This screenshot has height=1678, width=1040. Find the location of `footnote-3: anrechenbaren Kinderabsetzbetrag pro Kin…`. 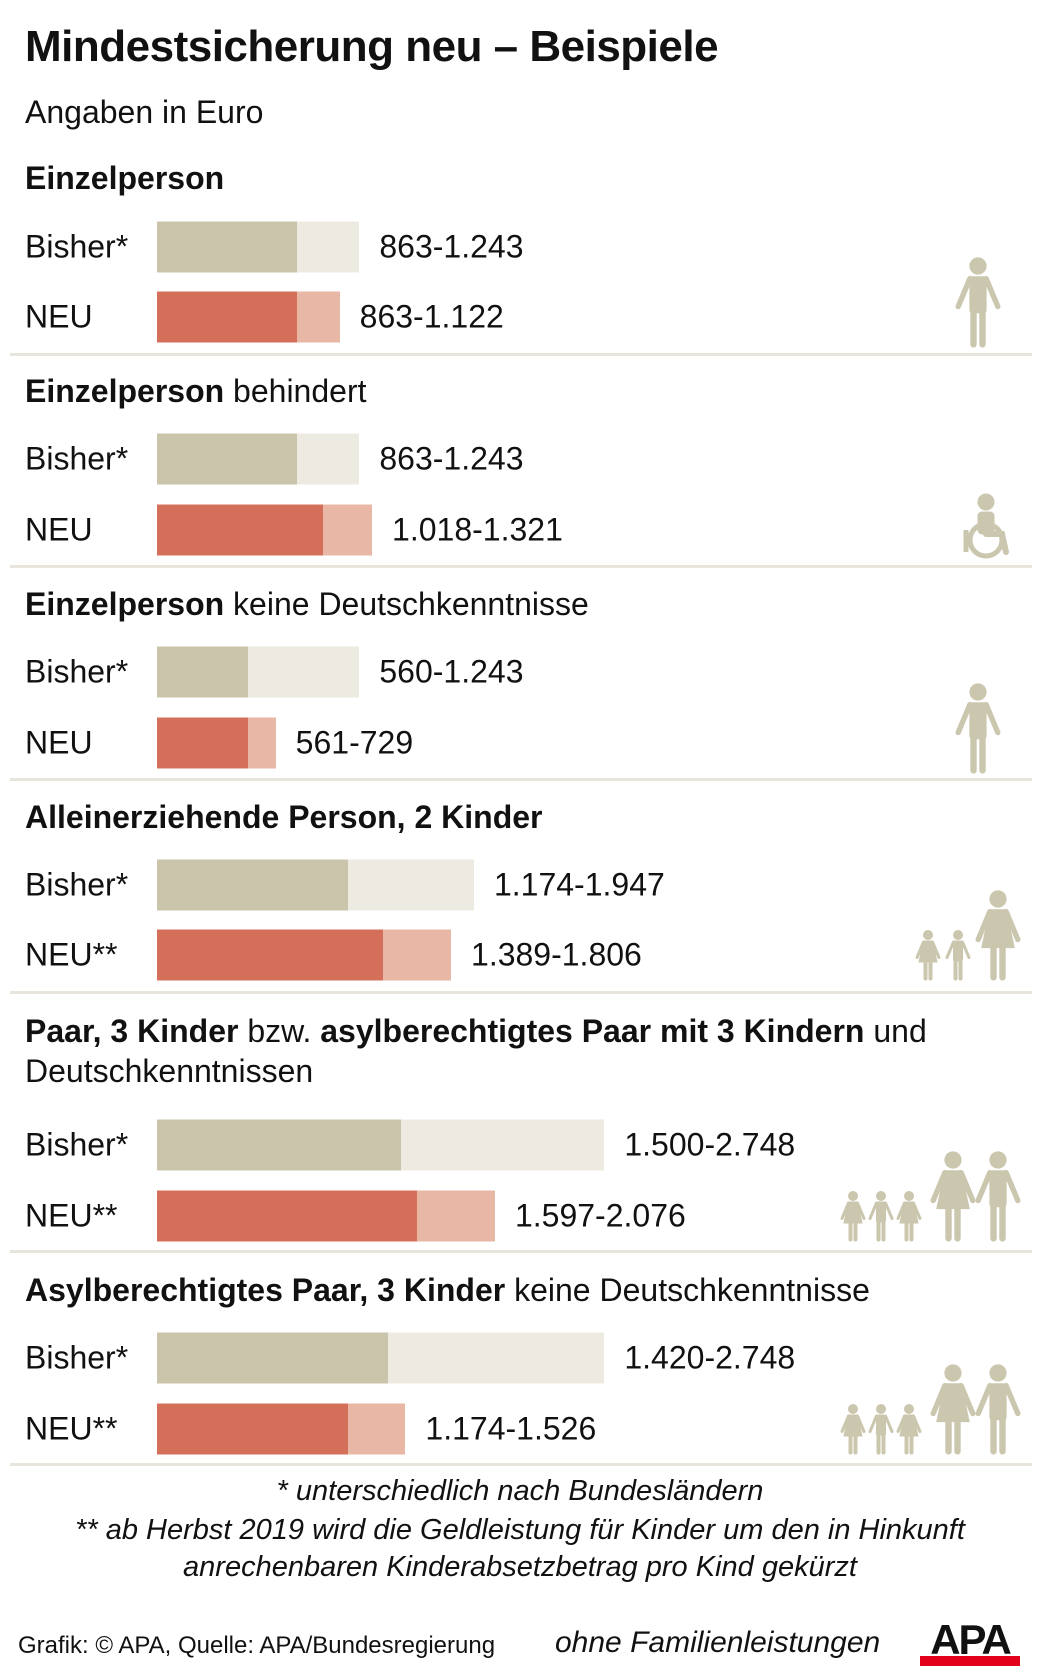

footnote-3: anrechenbaren Kinderabsetzbetrag pro Kin… is located at coordinates (520, 1567).